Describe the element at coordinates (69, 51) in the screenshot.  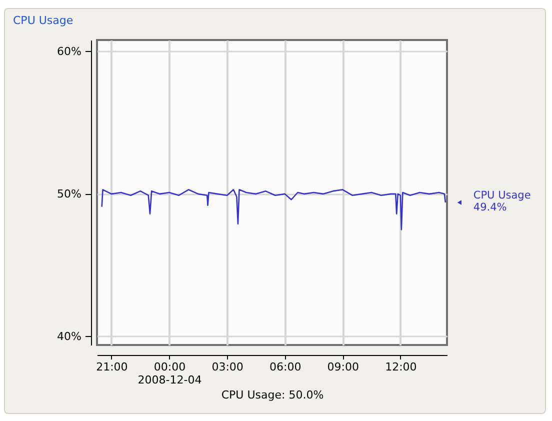
I see `y-tick-label: 60%` at that location.